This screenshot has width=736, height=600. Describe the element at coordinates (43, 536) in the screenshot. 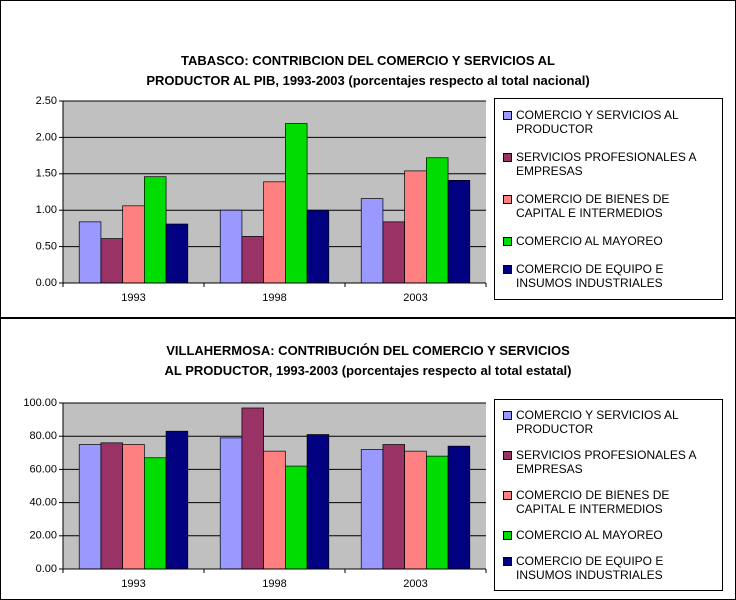

I see `y-tick-label: 20.00` at that location.